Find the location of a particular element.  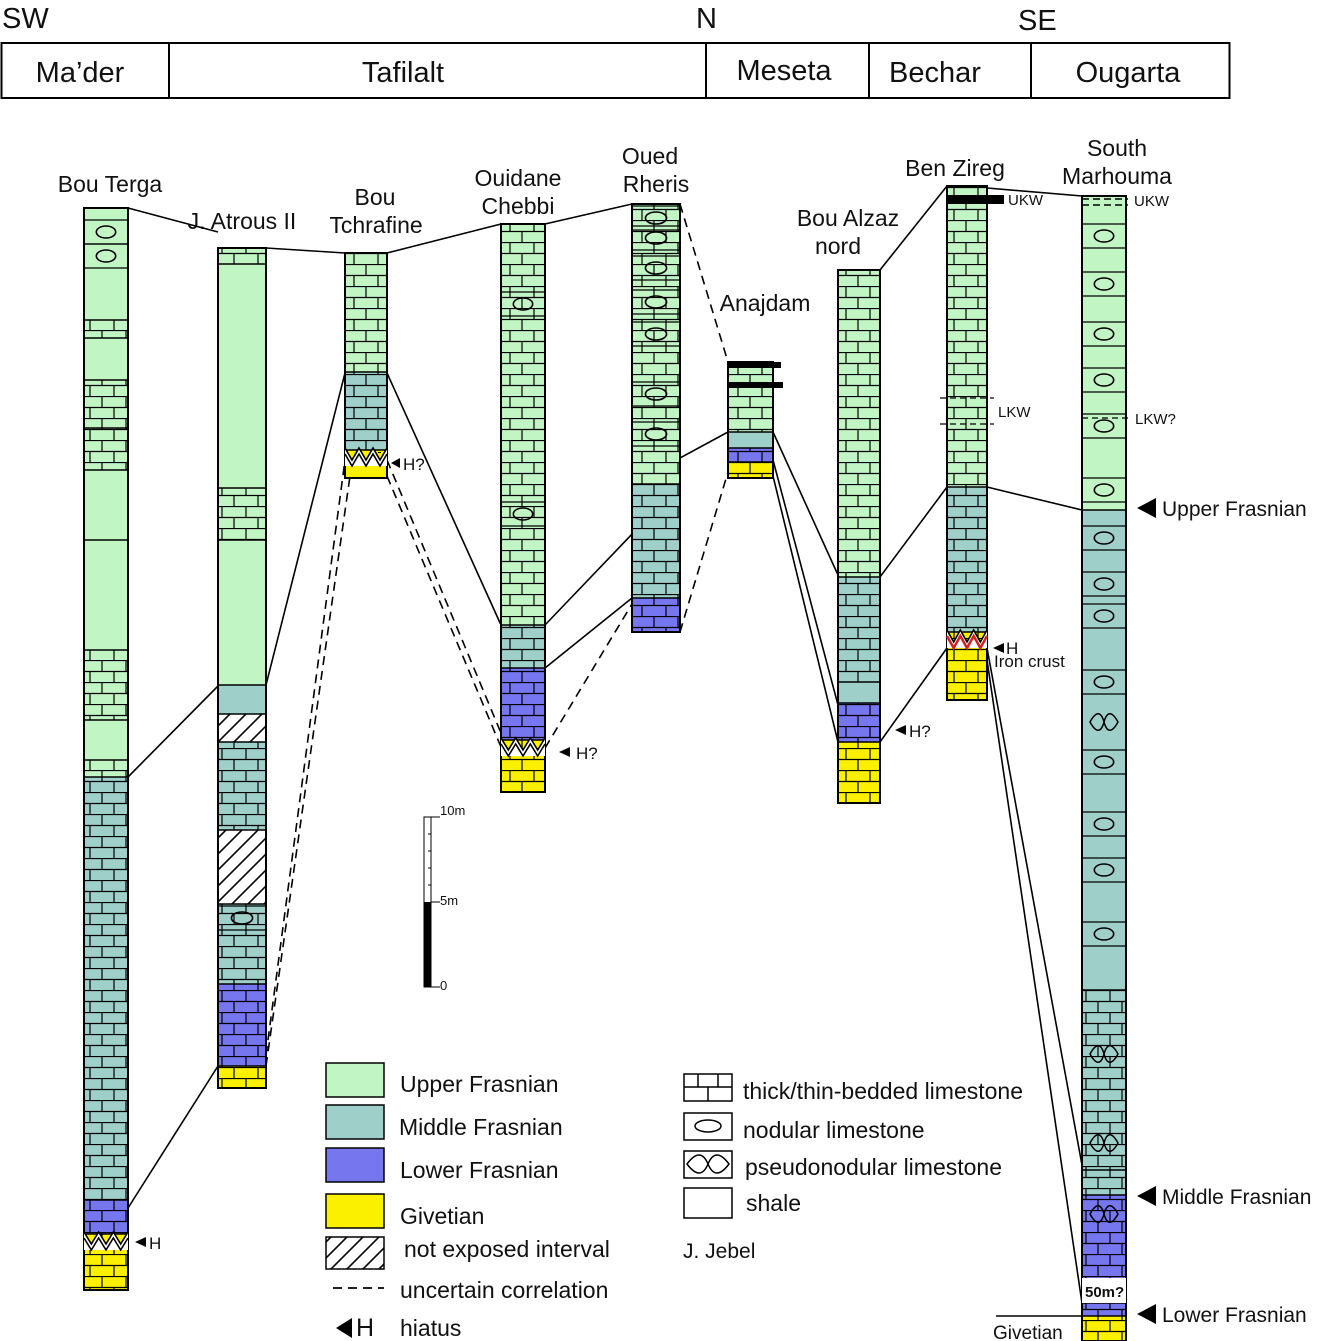

column-south-marhouma is located at coordinates (1104, 768).